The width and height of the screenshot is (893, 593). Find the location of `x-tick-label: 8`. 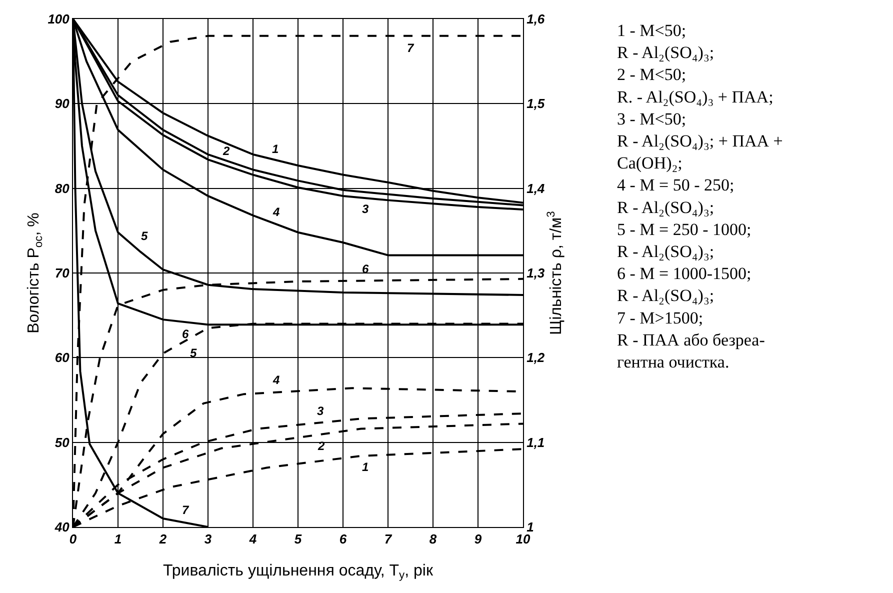

x-tick-label: 8 is located at coordinates (433, 539).